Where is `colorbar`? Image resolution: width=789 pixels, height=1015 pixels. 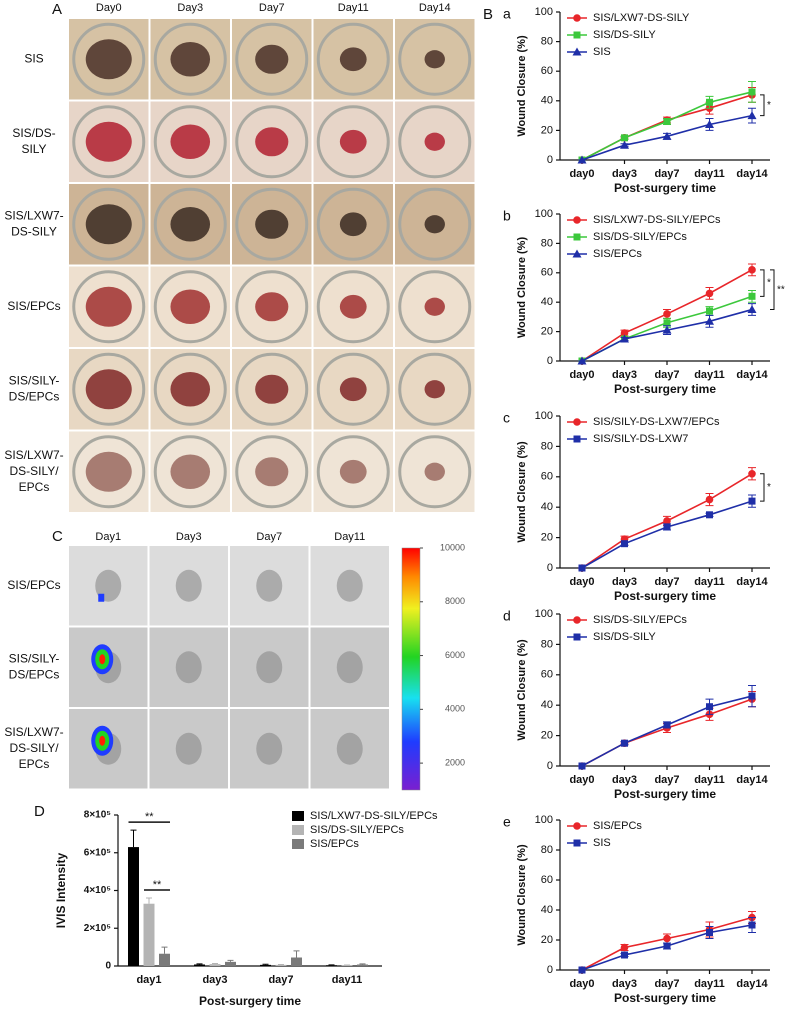 colorbar is located at coordinates (411, 669).